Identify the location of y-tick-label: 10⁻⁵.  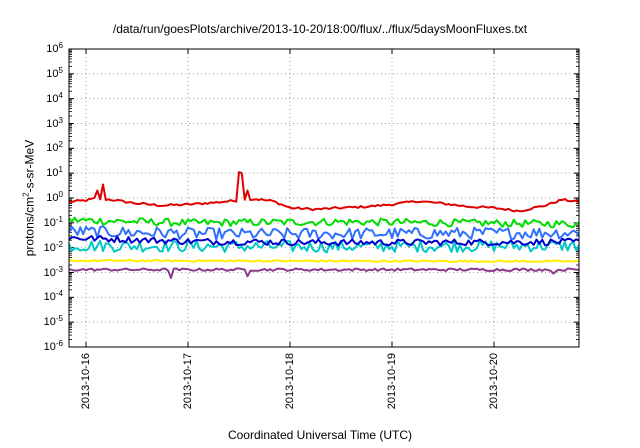
(53, 321).